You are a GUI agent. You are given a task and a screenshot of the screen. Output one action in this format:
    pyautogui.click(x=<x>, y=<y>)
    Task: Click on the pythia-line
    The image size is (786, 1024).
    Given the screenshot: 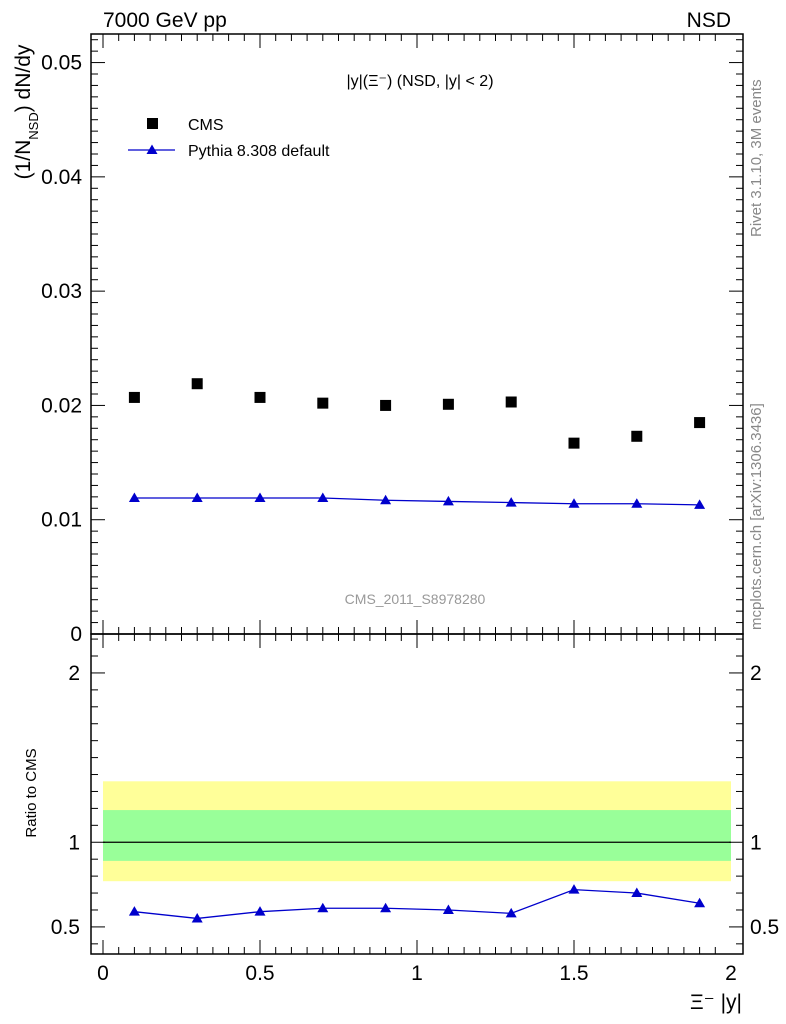 What is the action you would take?
    pyautogui.click(x=417, y=501)
    